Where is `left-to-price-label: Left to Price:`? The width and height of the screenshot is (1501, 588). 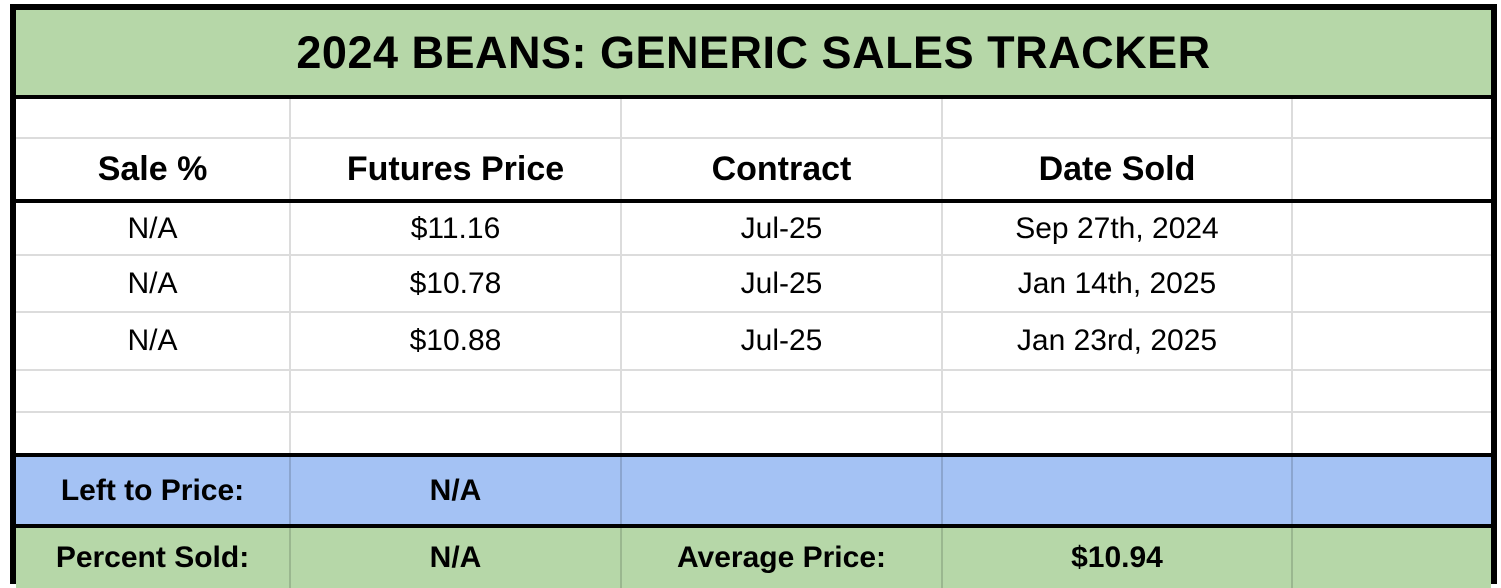
left-to-price-label: Left to Price: is located at coordinates (153, 490).